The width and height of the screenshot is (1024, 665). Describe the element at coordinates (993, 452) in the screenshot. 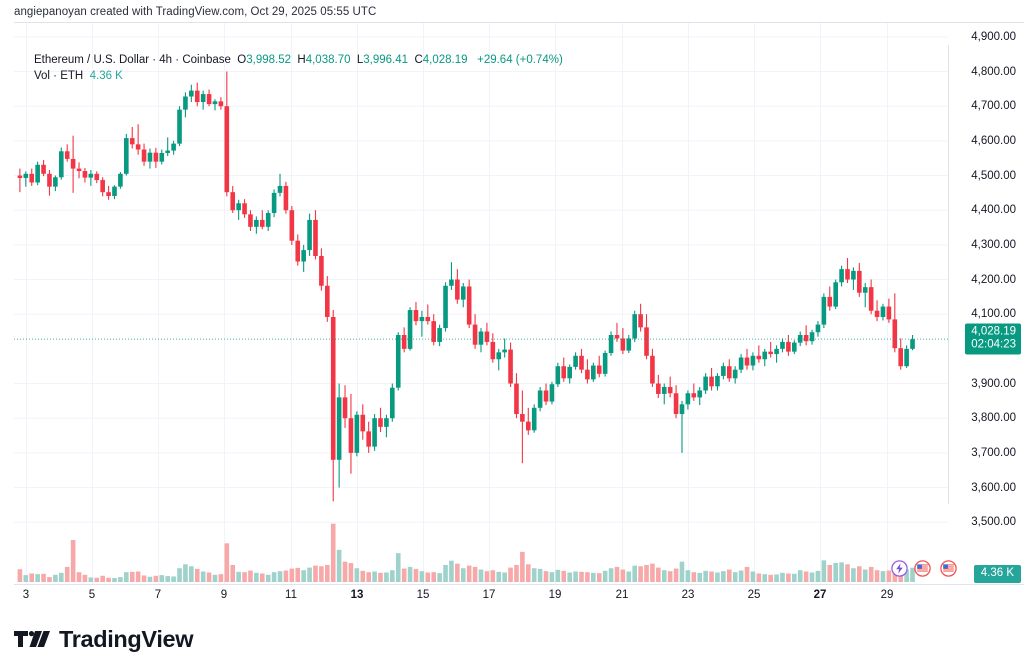

I see `price-axis-tick: 3,700.00` at that location.